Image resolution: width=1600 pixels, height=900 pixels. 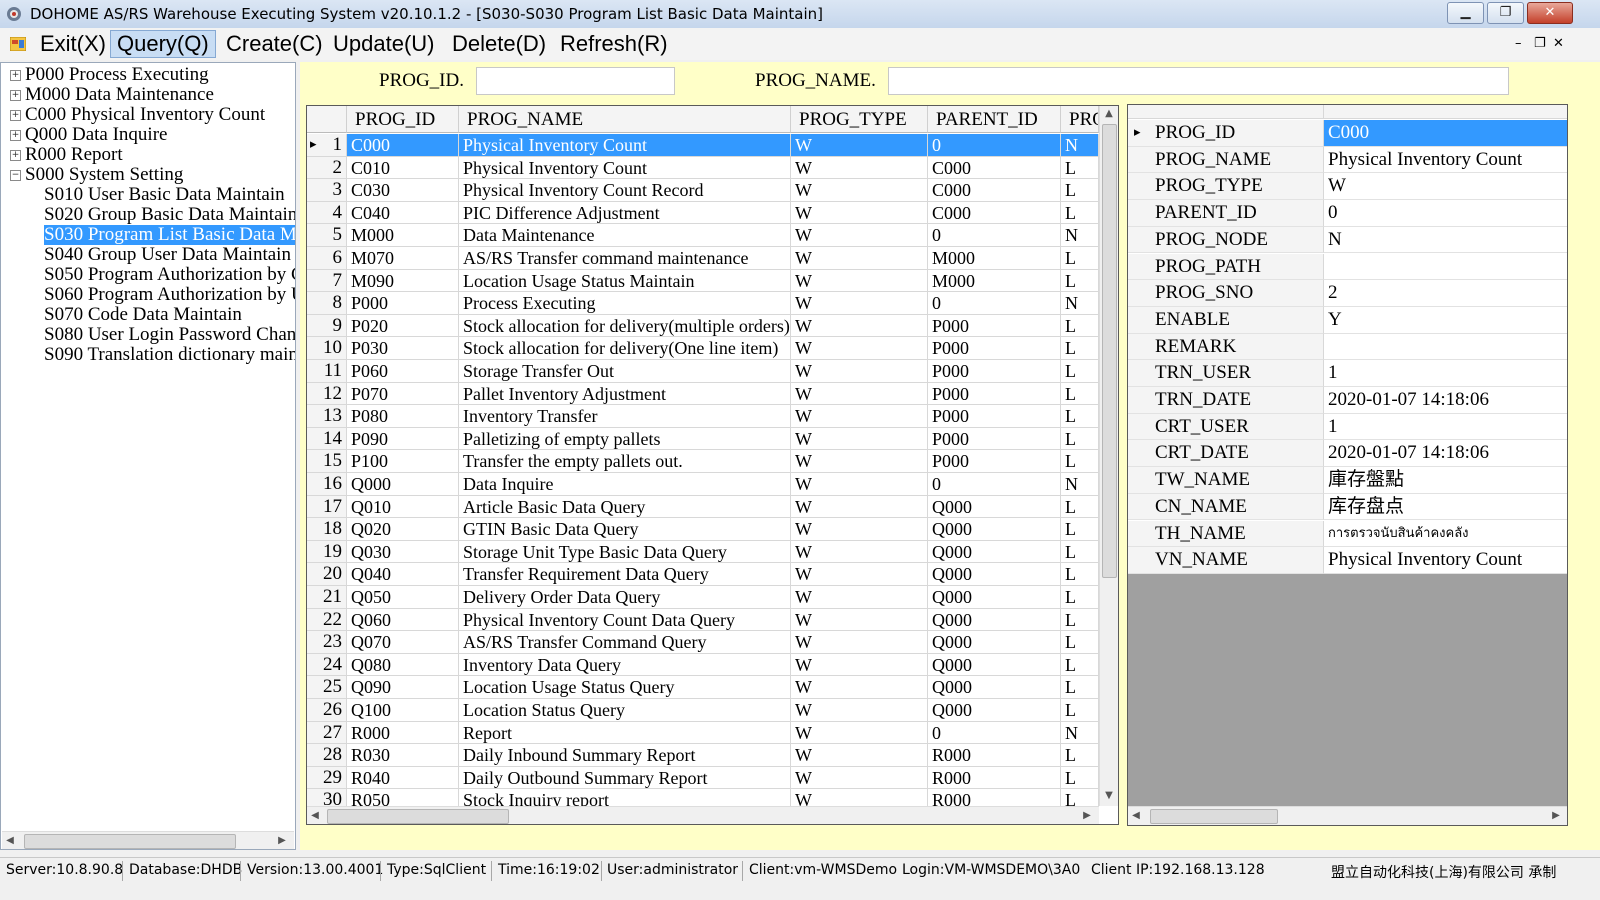 I want to click on property-value: 2, so click(x=1445, y=293).